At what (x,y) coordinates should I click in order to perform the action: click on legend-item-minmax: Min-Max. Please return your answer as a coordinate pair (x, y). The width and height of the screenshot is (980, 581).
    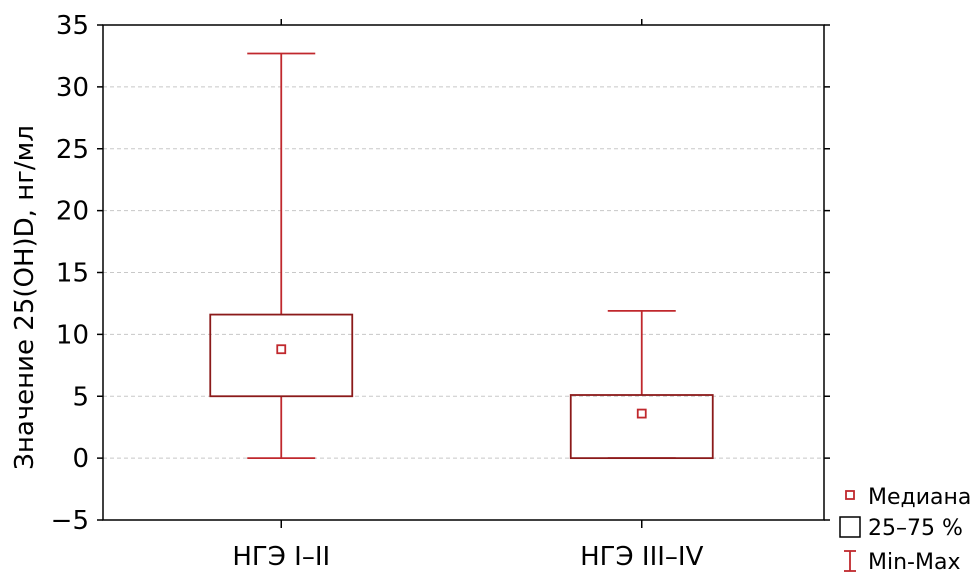
    Looking at the image, I should click on (902, 562).